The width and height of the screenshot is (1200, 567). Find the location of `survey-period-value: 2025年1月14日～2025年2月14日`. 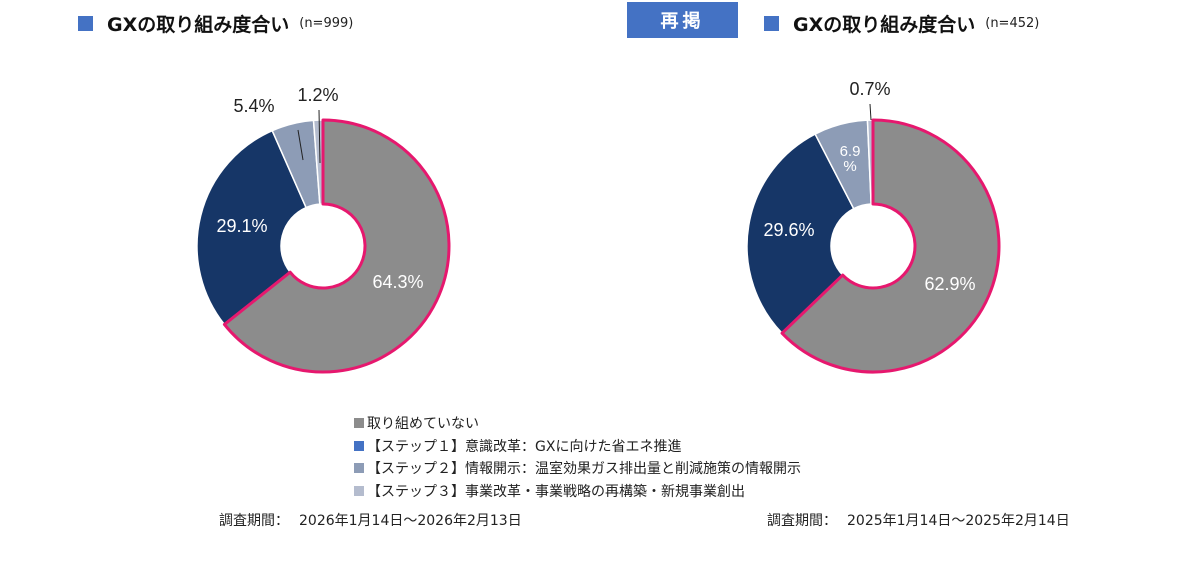

survey-period-value: 2025年1月14日～2025年2月14日 is located at coordinates (958, 521).